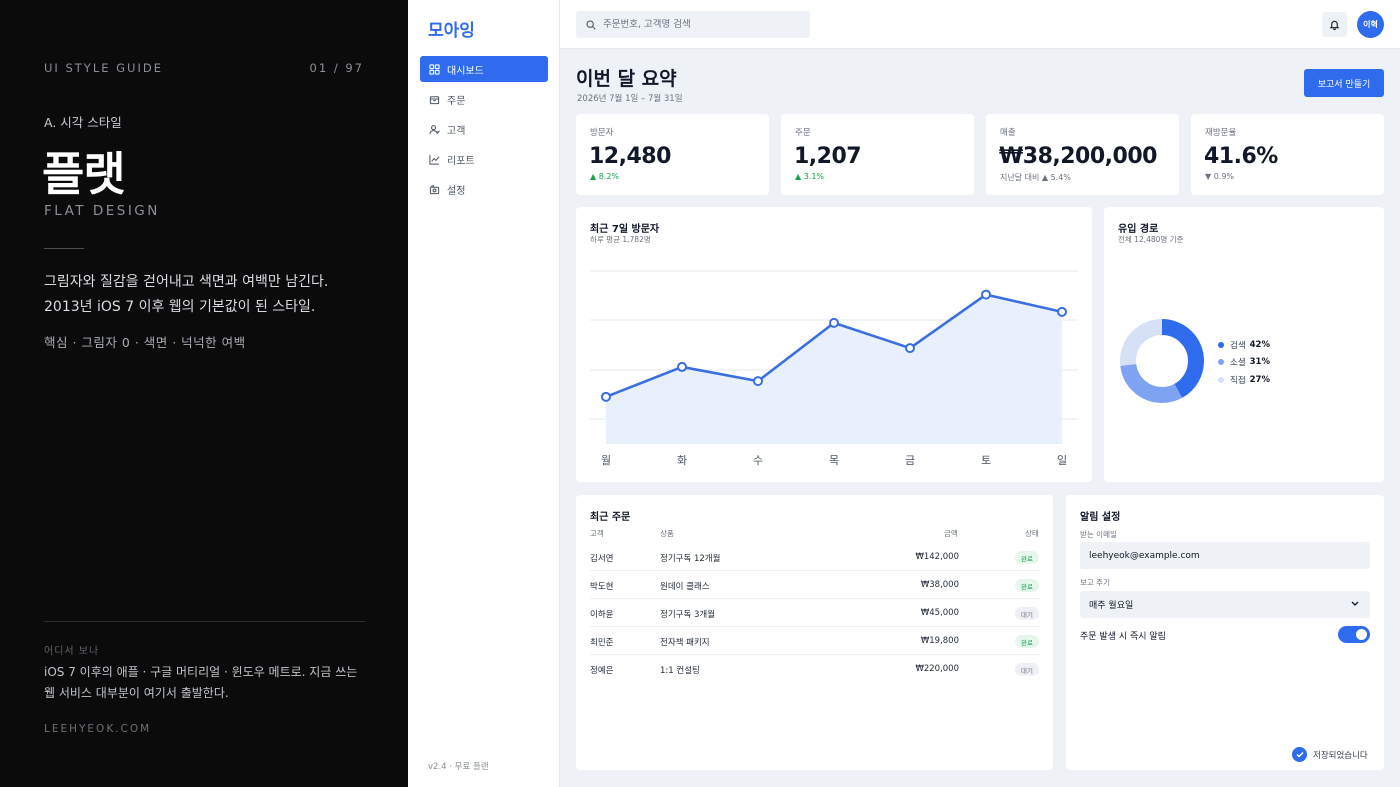 The image size is (1400, 787). Describe the element at coordinates (1241, 156) in the screenshot. I see `stat-value: 41.6%` at that location.